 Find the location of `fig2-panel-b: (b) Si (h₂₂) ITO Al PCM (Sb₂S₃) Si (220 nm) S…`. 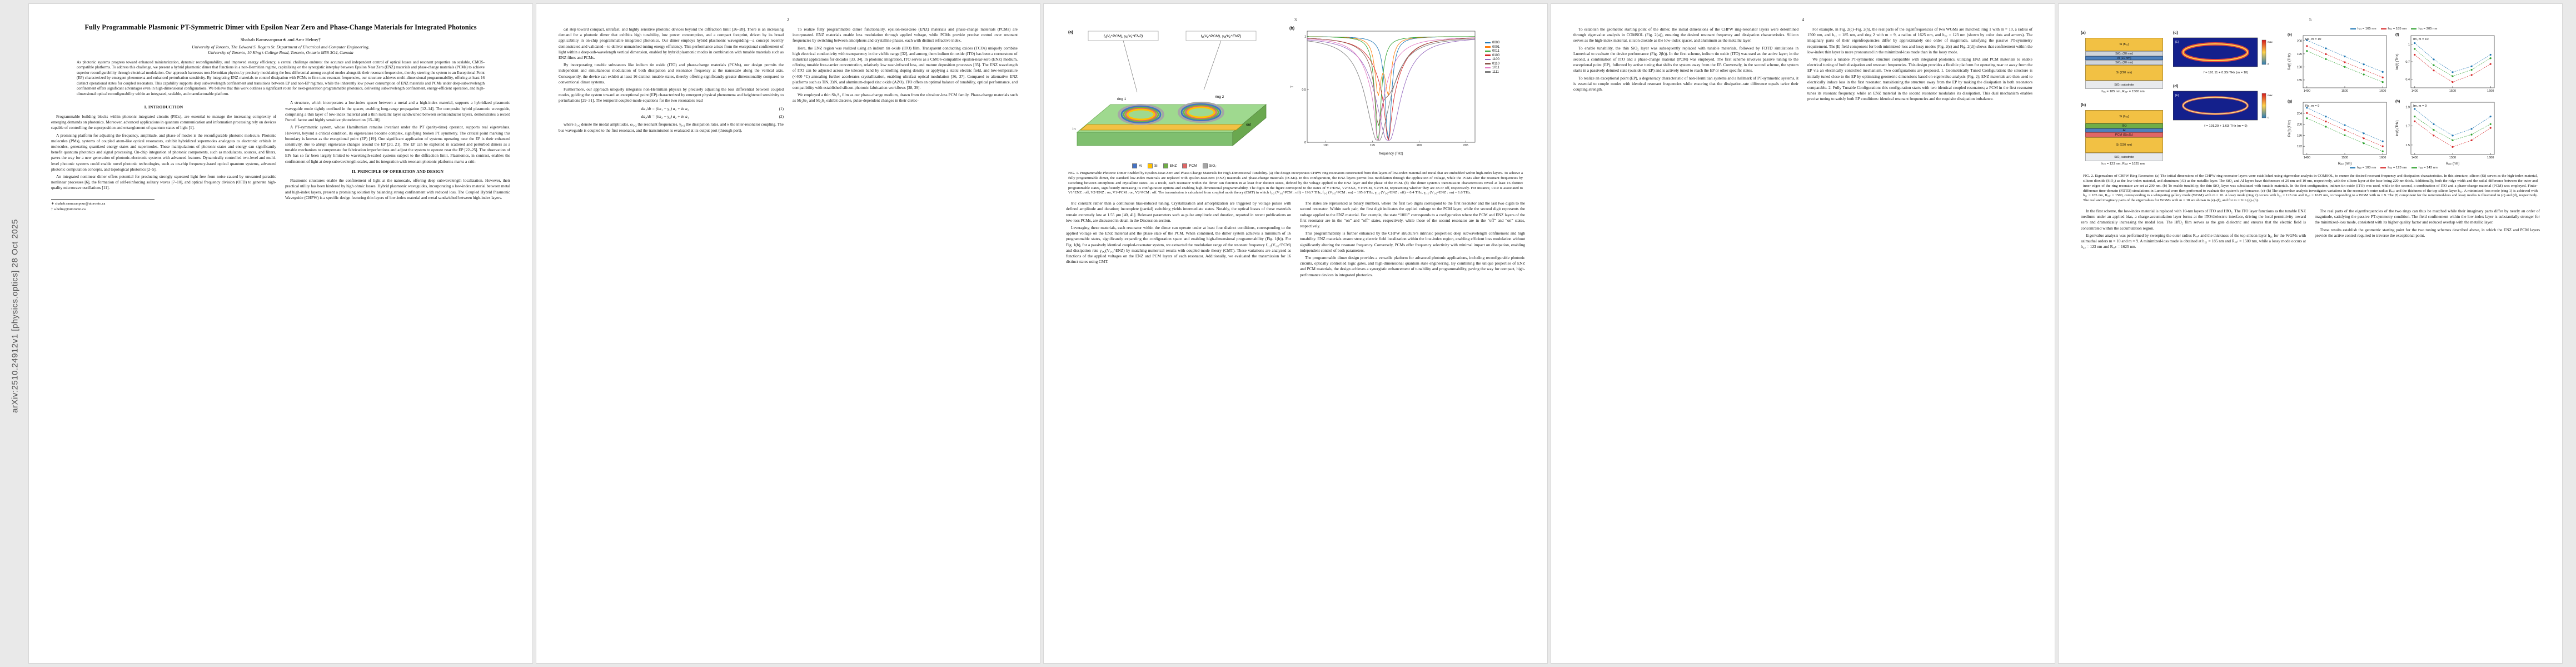

fig2-panel-b: (b) Si (h₂₂) ITO Al PCM (Sb₂S₃) Si (220 nm) S… is located at coordinates (2123, 132).